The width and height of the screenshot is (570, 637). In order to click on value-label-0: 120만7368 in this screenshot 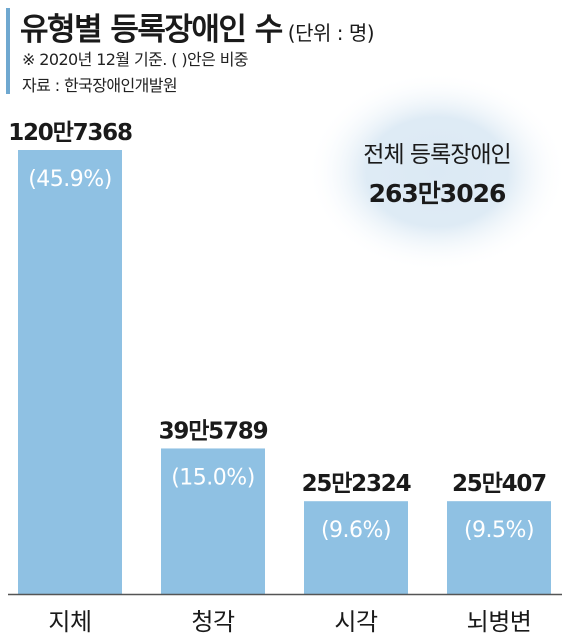, I will do `click(70, 133)`.